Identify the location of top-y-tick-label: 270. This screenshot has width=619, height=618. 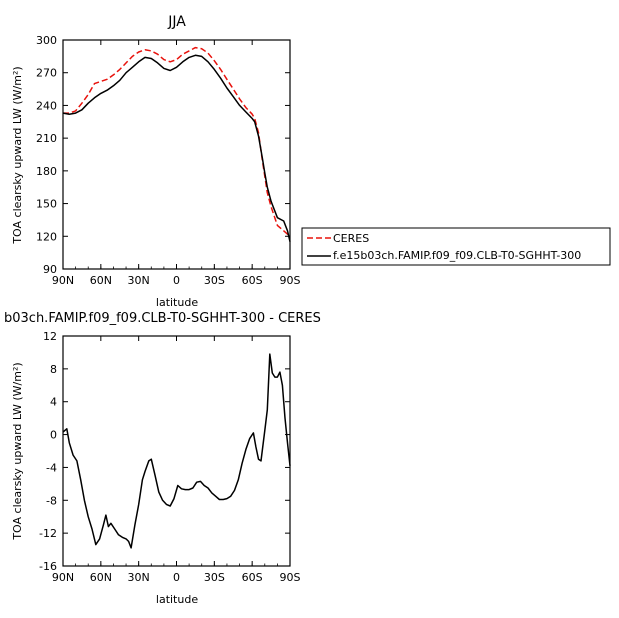
(46, 73).